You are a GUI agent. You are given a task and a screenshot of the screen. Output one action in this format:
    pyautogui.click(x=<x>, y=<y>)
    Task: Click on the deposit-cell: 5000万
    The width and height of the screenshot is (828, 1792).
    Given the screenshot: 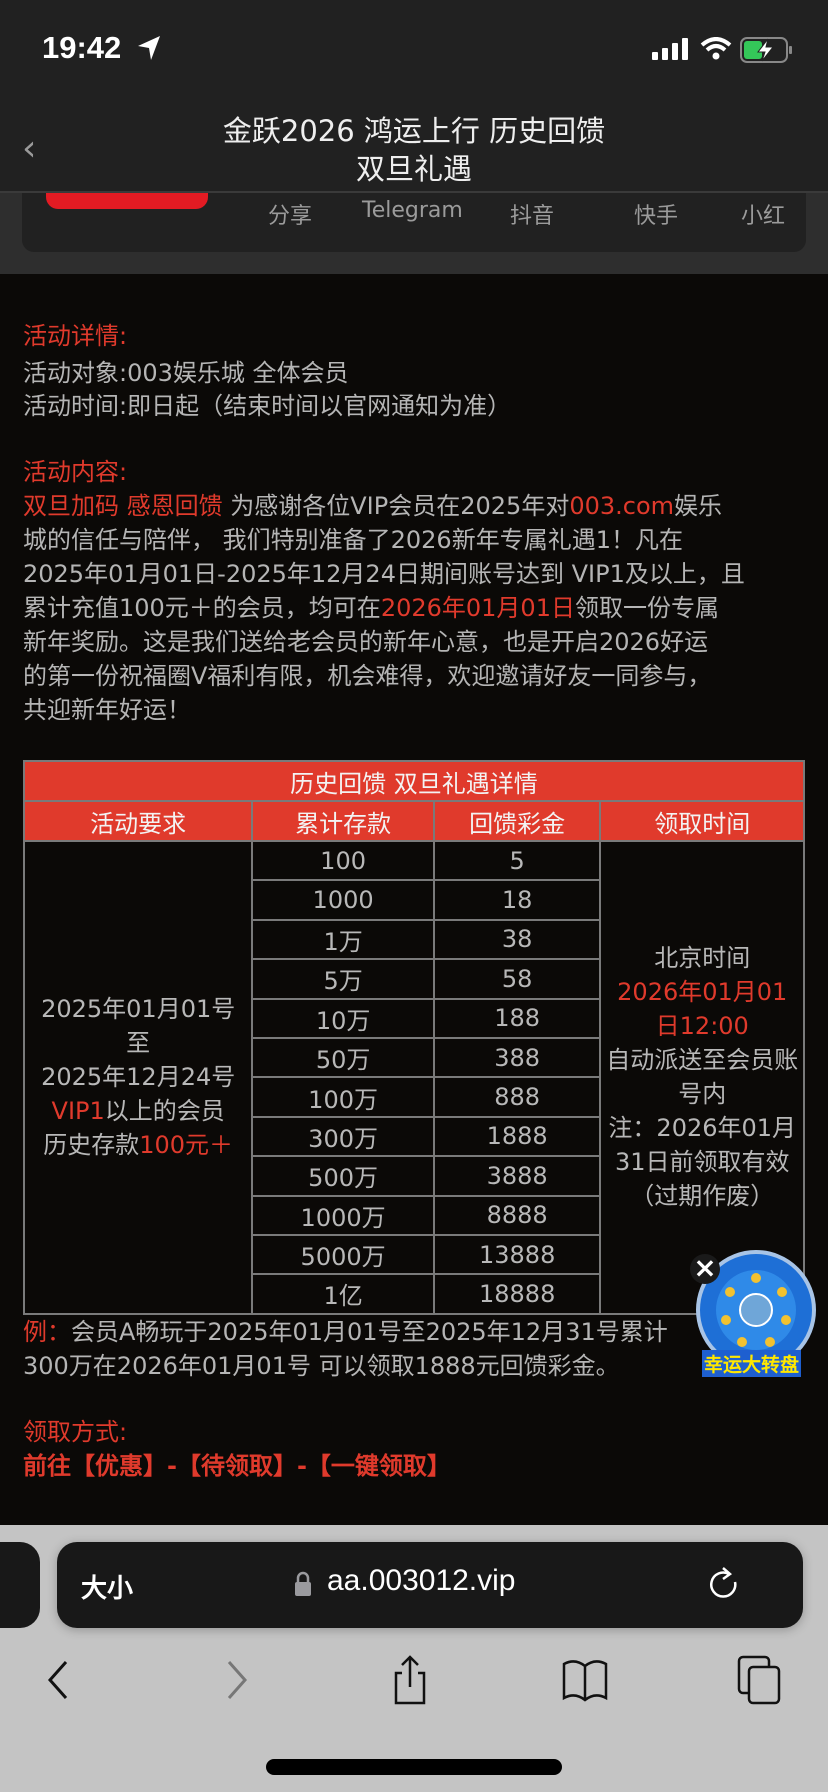 What is the action you would take?
    pyautogui.click(x=343, y=1254)
    